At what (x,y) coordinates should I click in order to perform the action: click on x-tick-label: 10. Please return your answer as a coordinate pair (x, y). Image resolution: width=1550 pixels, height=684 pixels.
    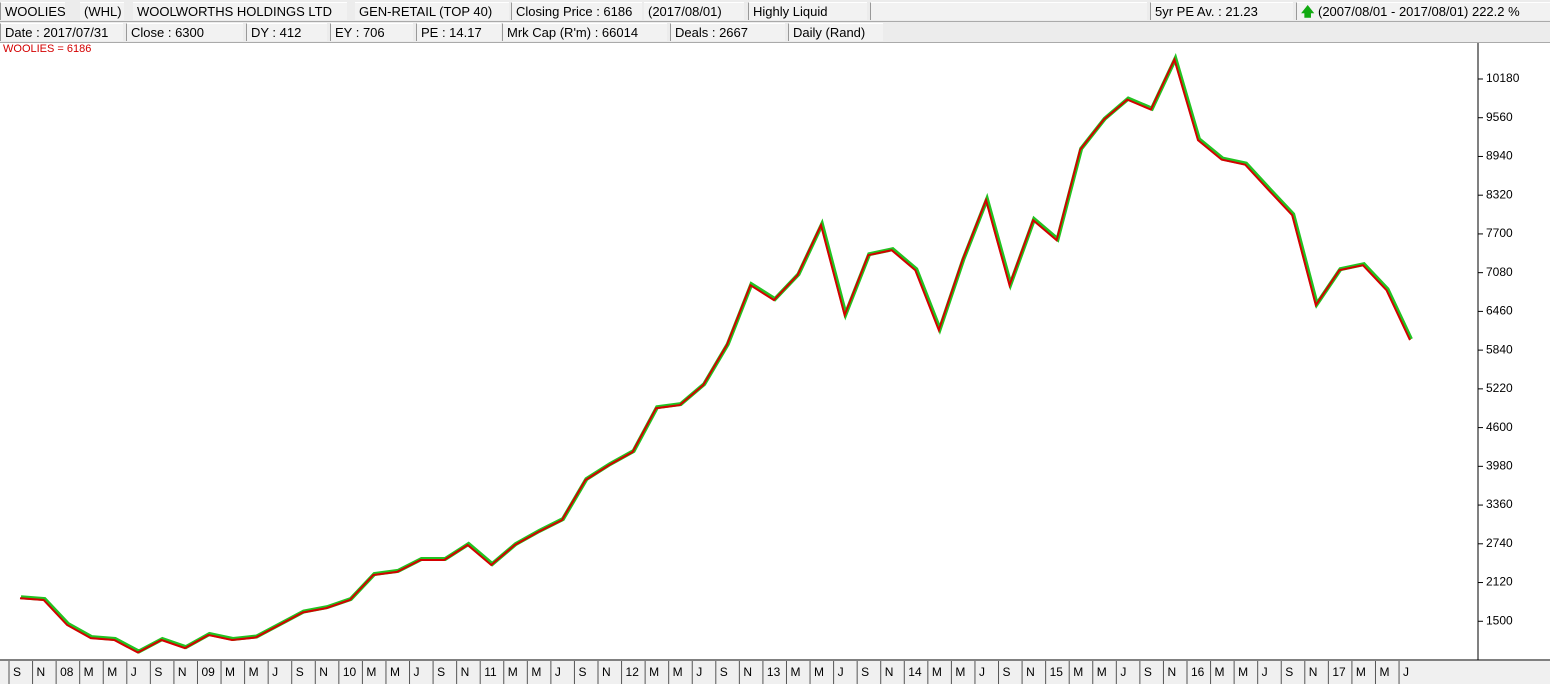
    Looking at the image, I should click on (350, 672).